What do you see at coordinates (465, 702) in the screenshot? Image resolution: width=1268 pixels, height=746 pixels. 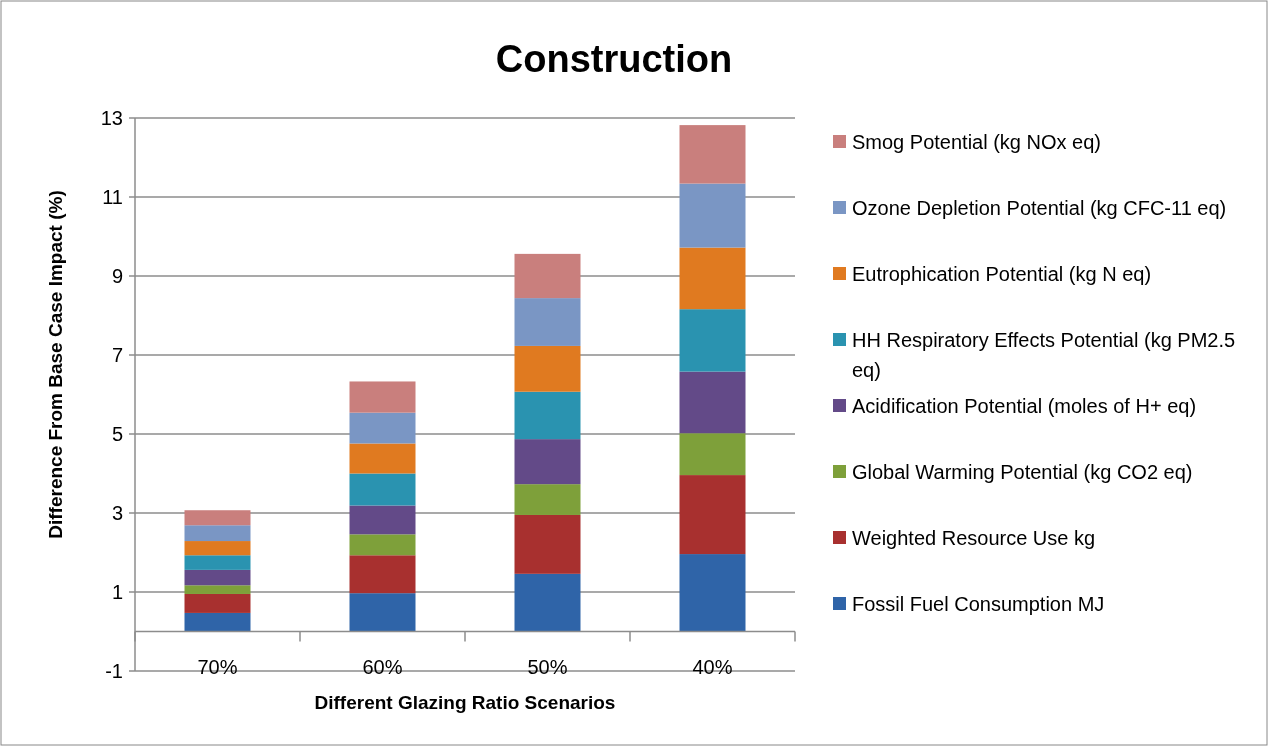 I see `x-axis-title: Different Glazing Ratio Scenarios` at bounding box center [465, 702].